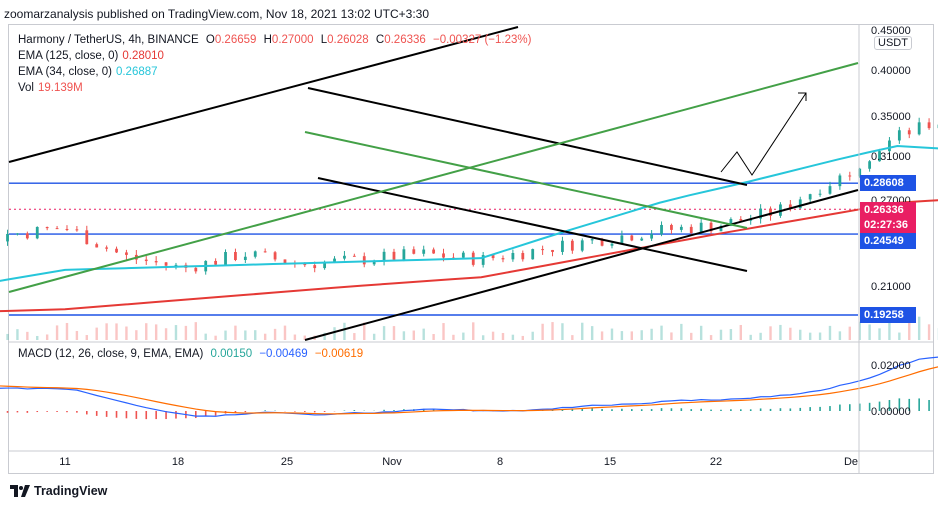 The width and height of the screenshot is (938, 509). Describe the element at coordinates (891, 157) in the screenshot. I see `price-tick-label: 0.31000` at that location.